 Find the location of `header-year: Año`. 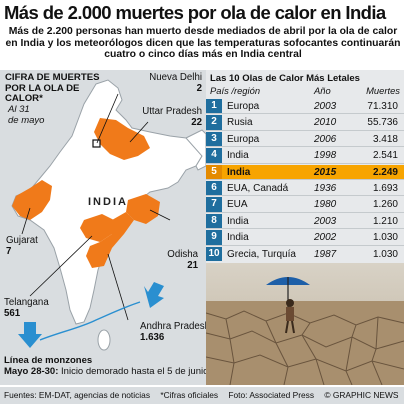

header-year: Año is located at coordinates (322, 90).